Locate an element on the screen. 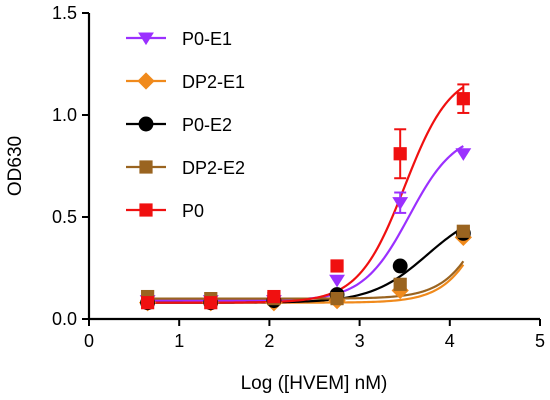  x-axis-title: Log ([HVEM] nM) is located at coordinates (314, 383).